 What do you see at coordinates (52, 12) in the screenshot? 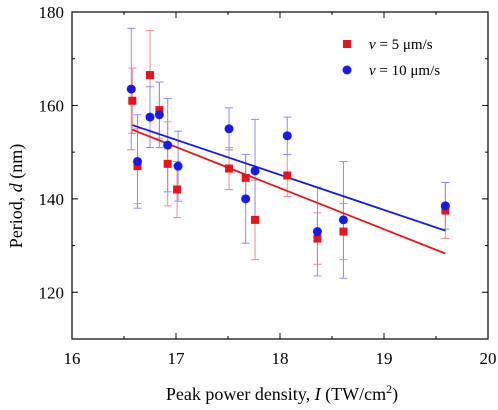
I see `y-tick-label: 180` at bounding box center [52, 12].